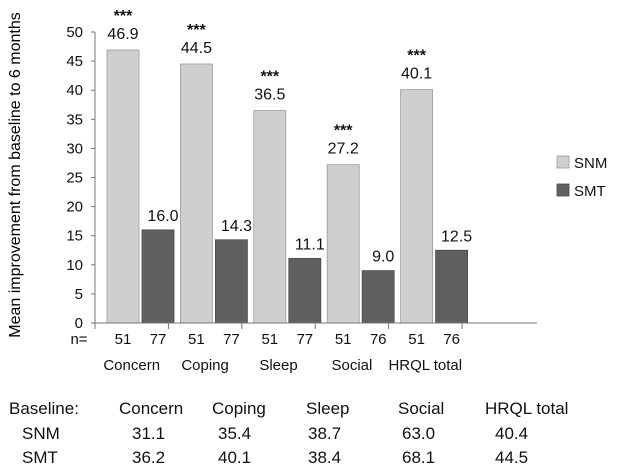 Image resolution: width=626 pixels, height=470 pixels. What do you see at coordinates (40, 457) in the screenshot?
I see `baseline-row-label: SMT` at bounding box center [40, 457].